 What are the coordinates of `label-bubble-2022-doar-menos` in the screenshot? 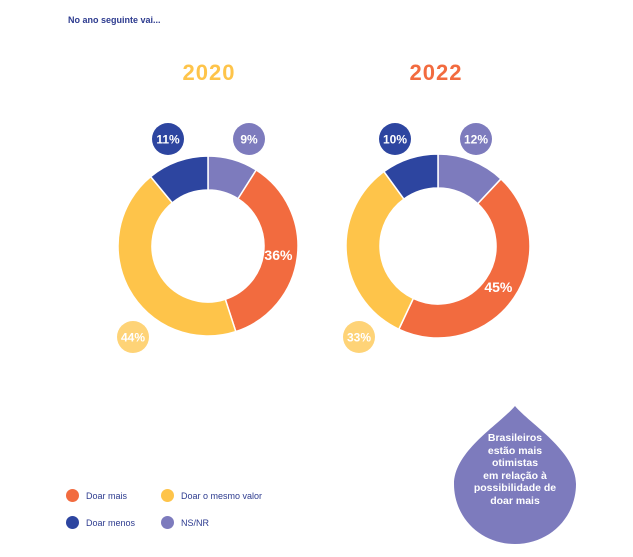 It's located at (395, 139).